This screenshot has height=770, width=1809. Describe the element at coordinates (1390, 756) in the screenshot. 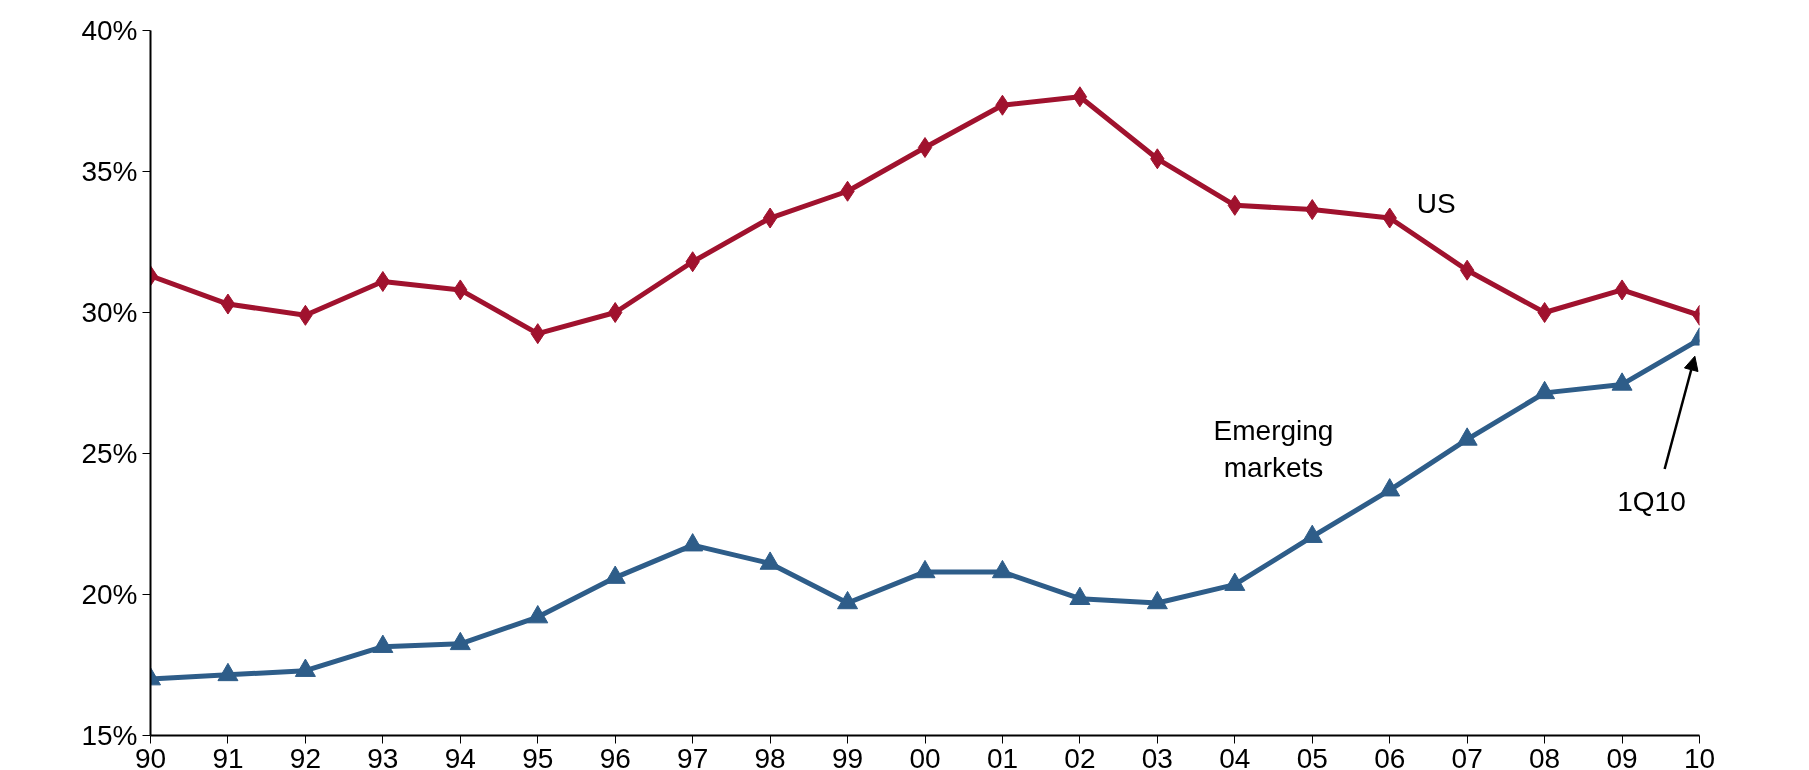

I see `x-tick-label: 06` at that location.